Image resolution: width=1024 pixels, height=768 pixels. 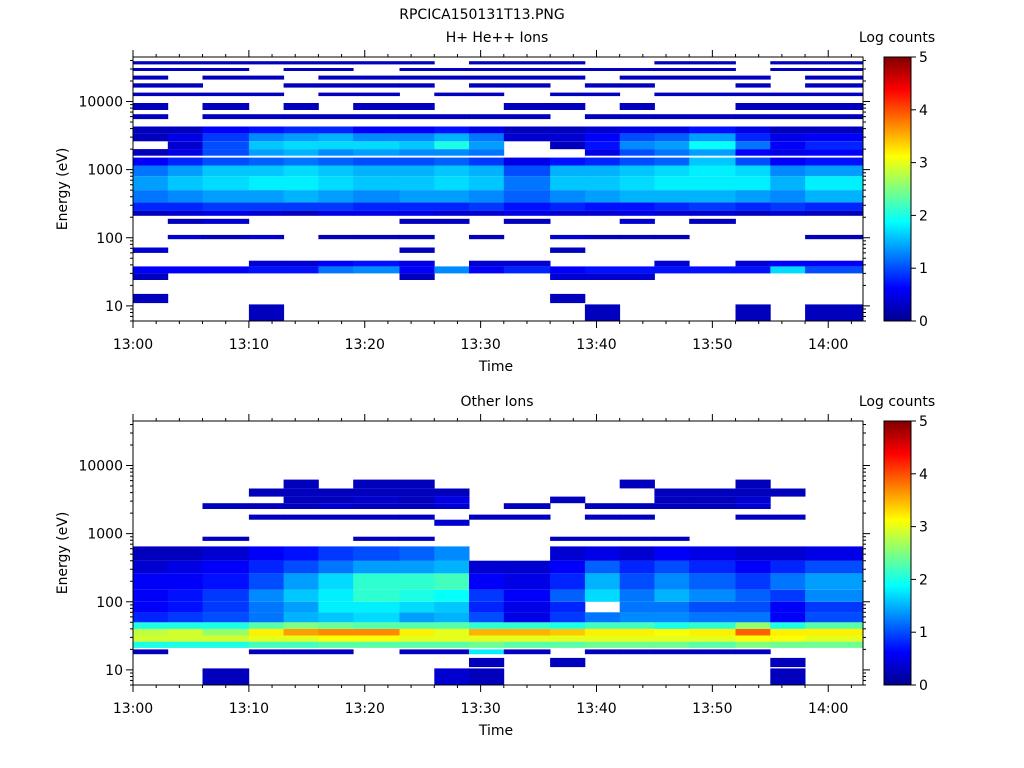 What do you see at coordinates (919, 190) in the screenshot?
I see `panel-1-colorbar-ticks: 0 1 2 3 4 5` at bounding box center [919, 190].